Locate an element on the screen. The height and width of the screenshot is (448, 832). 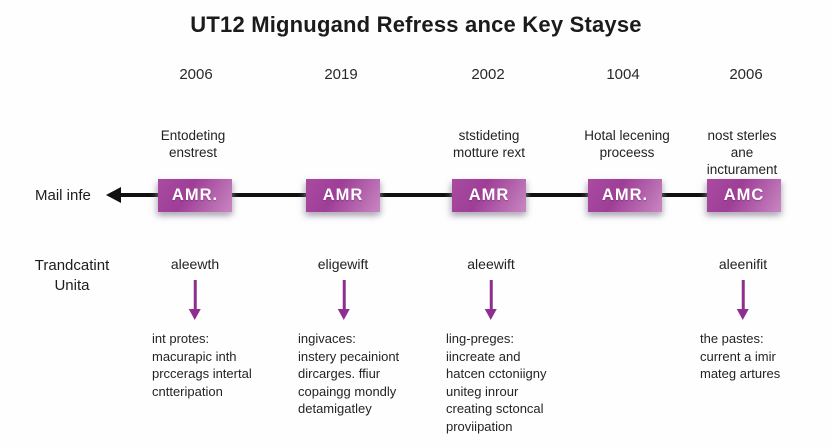
stage-header-1: Entodeting enstrest is located at coordinates (193, 144).